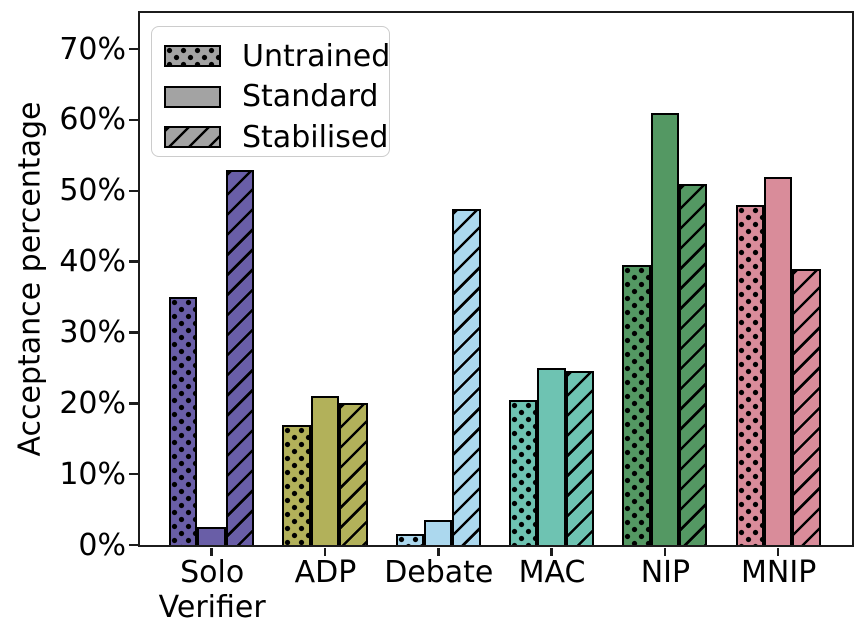 This screenshot has height=641, width=867. I want to click on y-tick-label: 50%, so click(92, 191).